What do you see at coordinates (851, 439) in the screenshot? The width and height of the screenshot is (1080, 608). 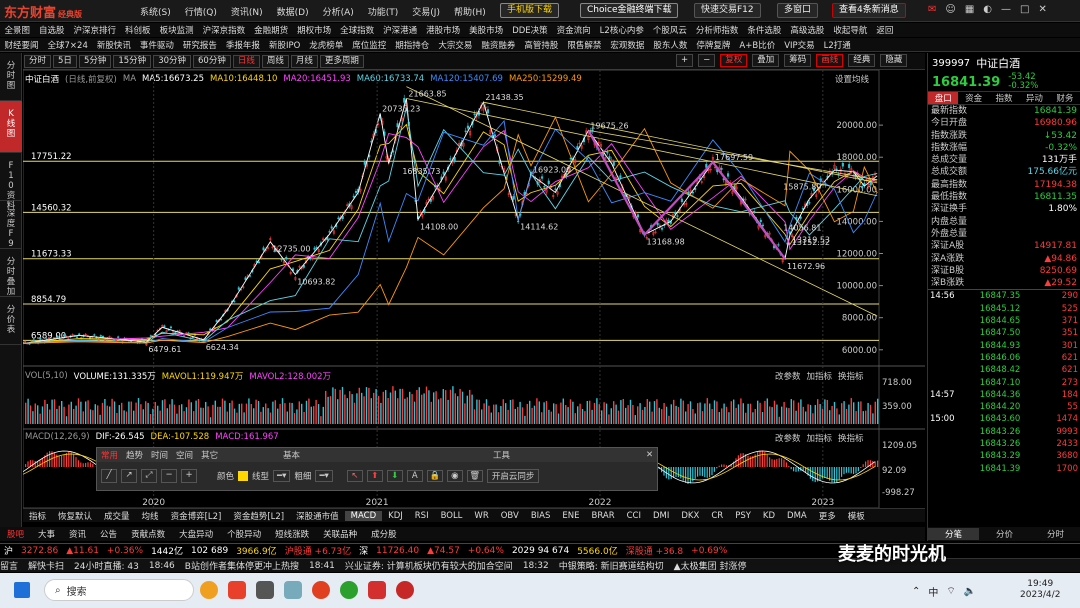 I see `indicator-action: 换指标` at bounding box center [851, 439].